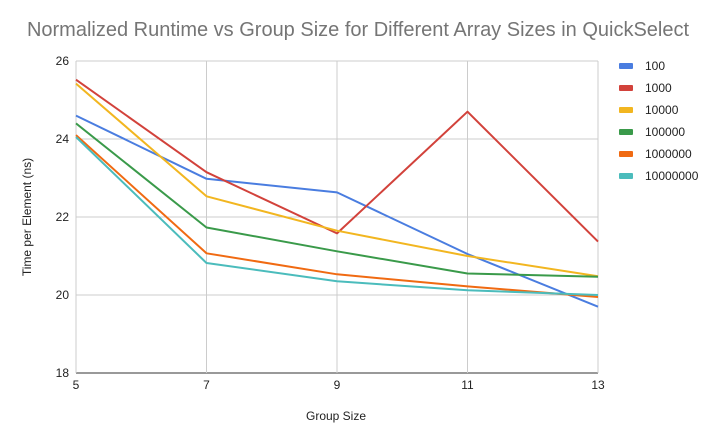  Describe the element at coordinates (672, 176) in the screenshot. I see `legend-label-10000000: 10000000` at that location.